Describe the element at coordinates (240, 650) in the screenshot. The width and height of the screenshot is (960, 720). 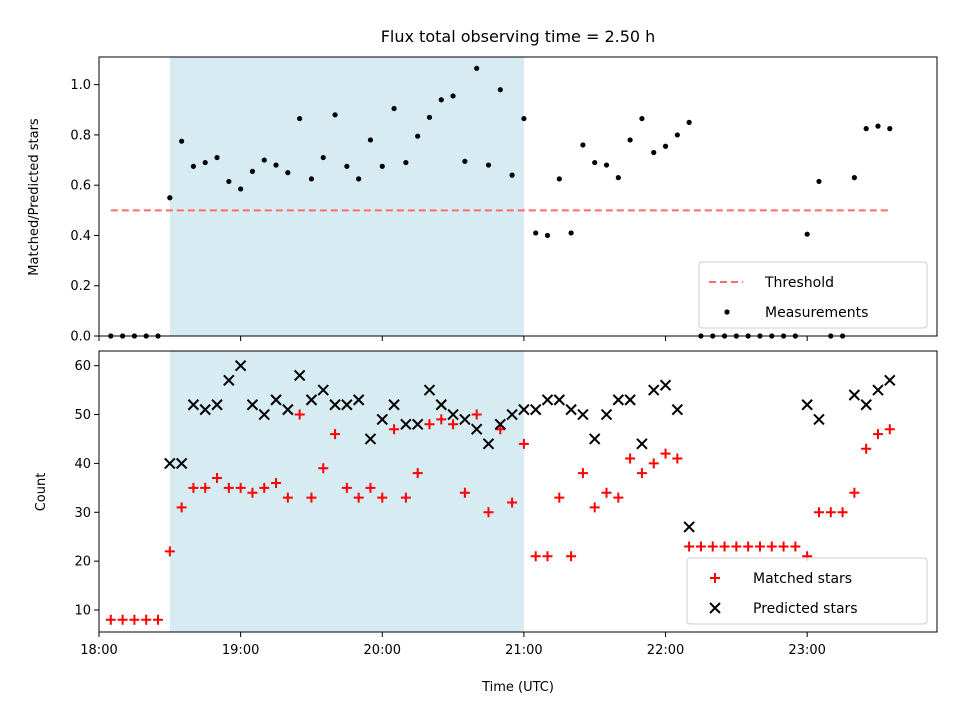
I see `x-tick-label: 19:00` at that location.